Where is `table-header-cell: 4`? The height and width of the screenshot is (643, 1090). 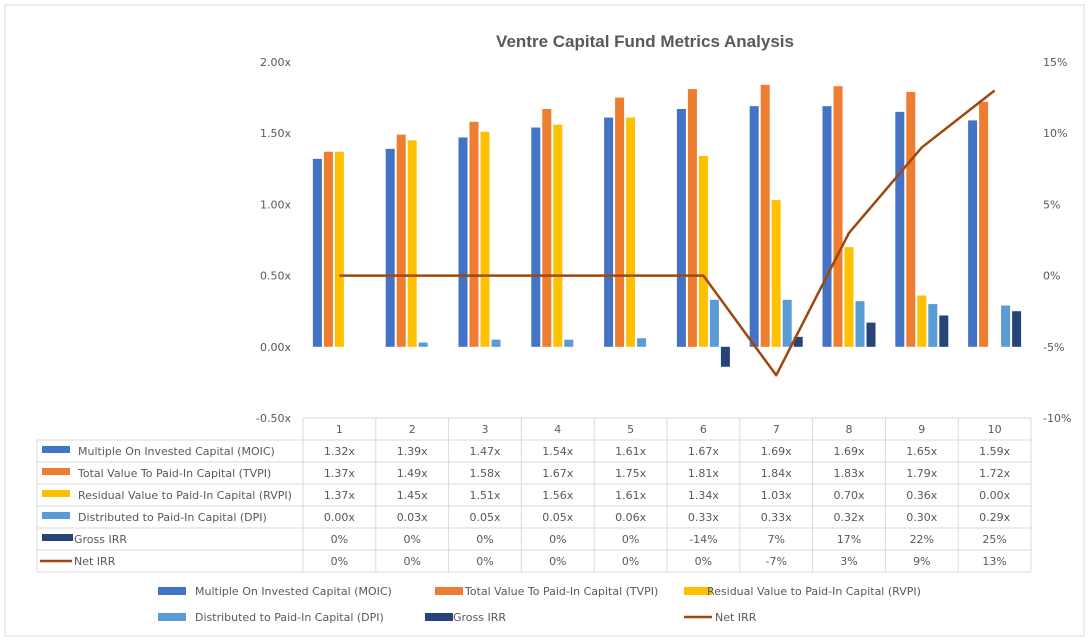 table-header-cell: 4 is located at coordinates (557, 429).